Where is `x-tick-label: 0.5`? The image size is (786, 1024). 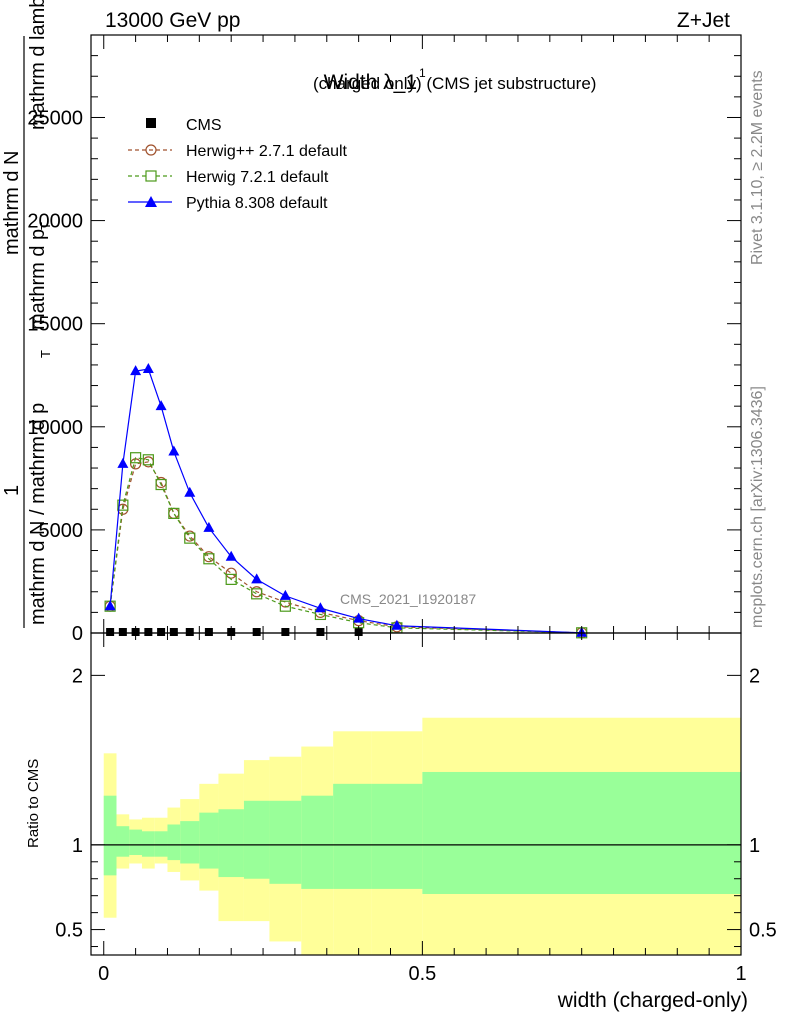 x-tick-label: 0.5 is located at coordinates (422, 974).